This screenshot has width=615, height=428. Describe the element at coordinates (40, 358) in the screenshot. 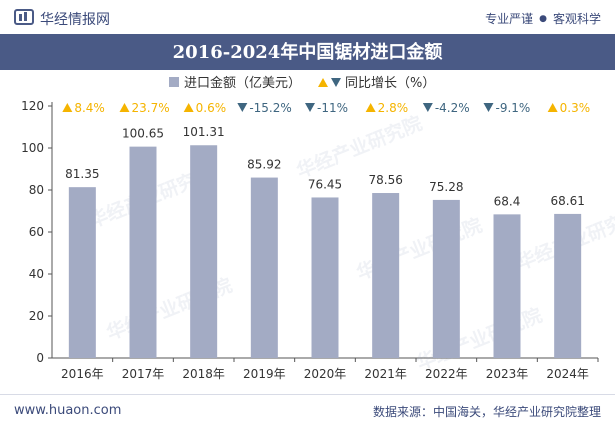

I see `y-tick-label: 0` at that location.